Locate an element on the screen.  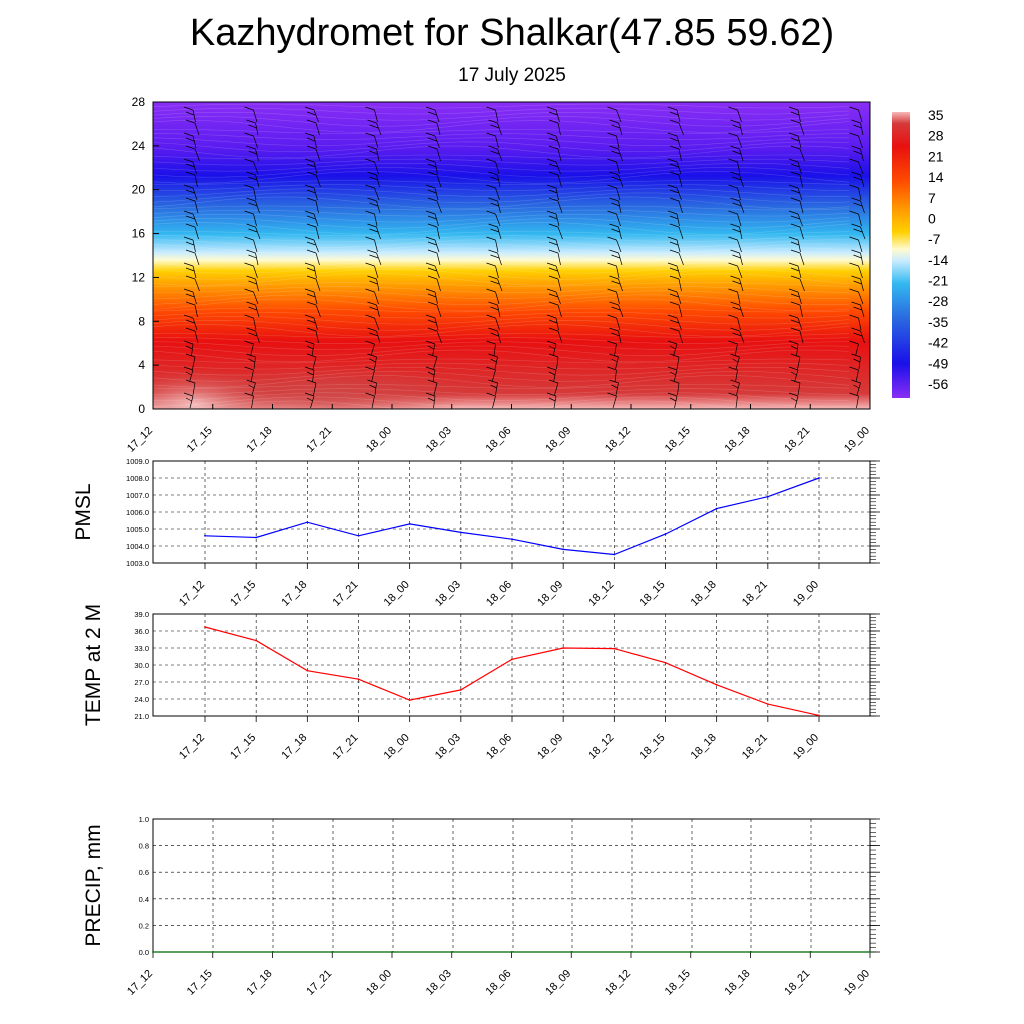
x-tick-label: 19_00 is located at coordinates (806, 747).